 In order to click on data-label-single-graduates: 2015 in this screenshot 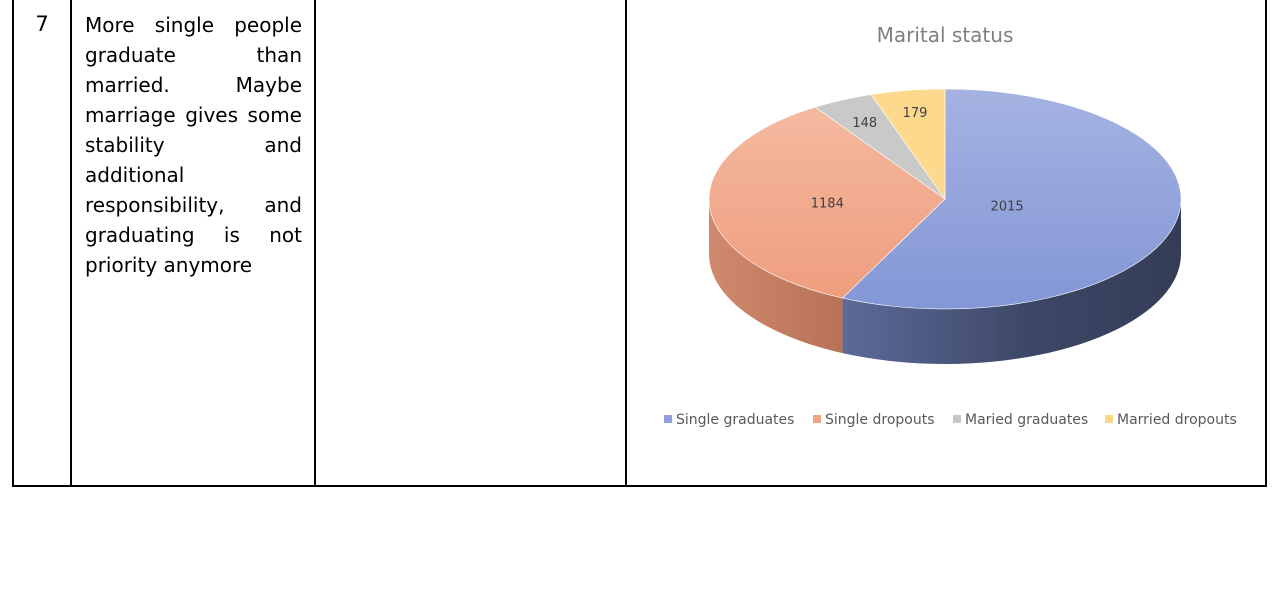, I will do `click(1007, 207)`.